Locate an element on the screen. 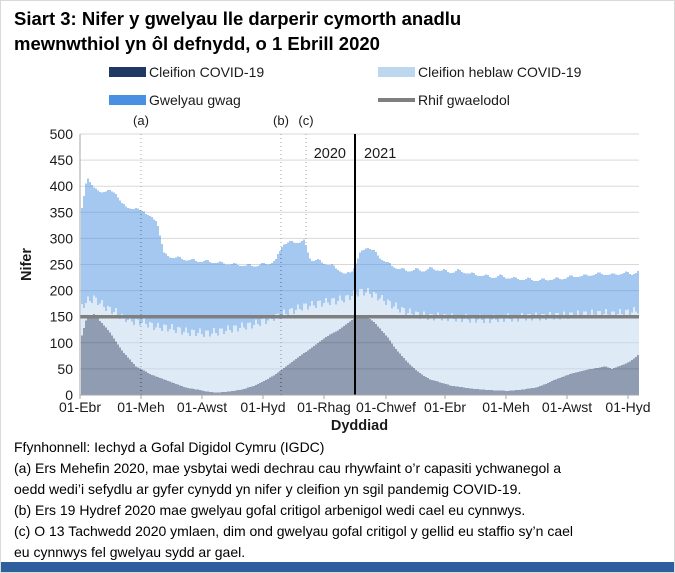 This screenshot has width=675, height=573. legend-item-baseline: Rhif gwaelodol is located at coordinates (444, 100).